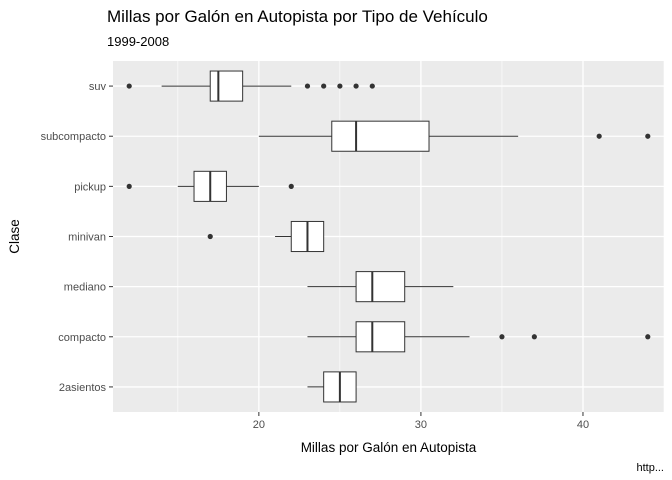  Describe the element at coordinates (73, 137) in the screenshot. I see `y-tick-label: subcompacto` at that location.